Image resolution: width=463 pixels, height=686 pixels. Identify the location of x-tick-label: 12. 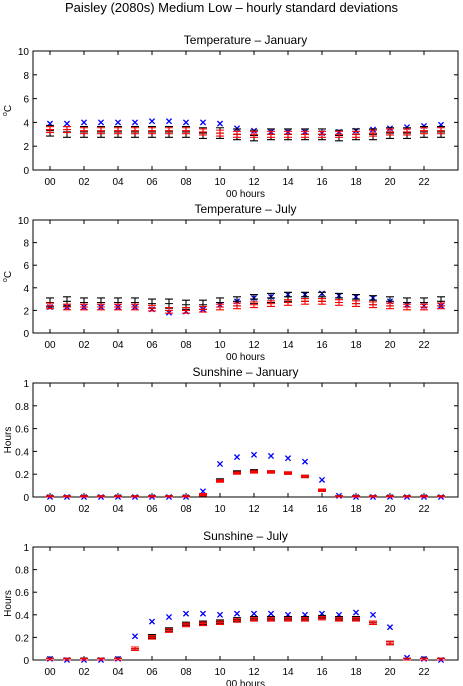
(254, 672).